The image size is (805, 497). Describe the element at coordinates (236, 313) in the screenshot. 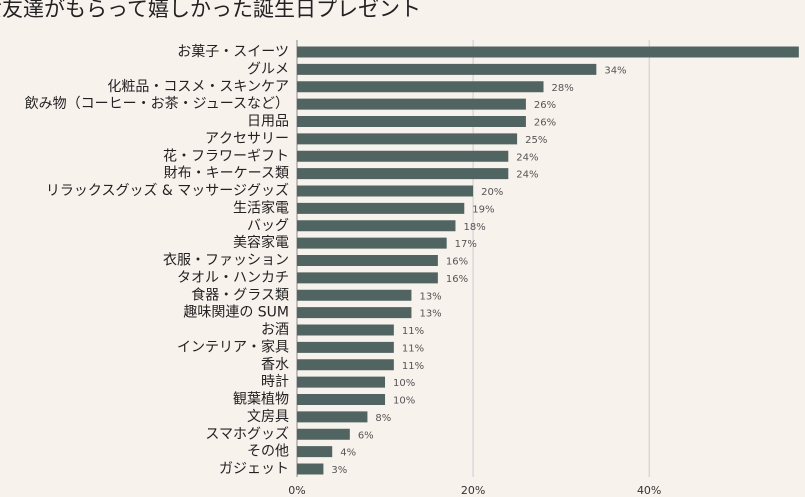

I see `y-tick-label: 趣味関連の SUM` at that location.